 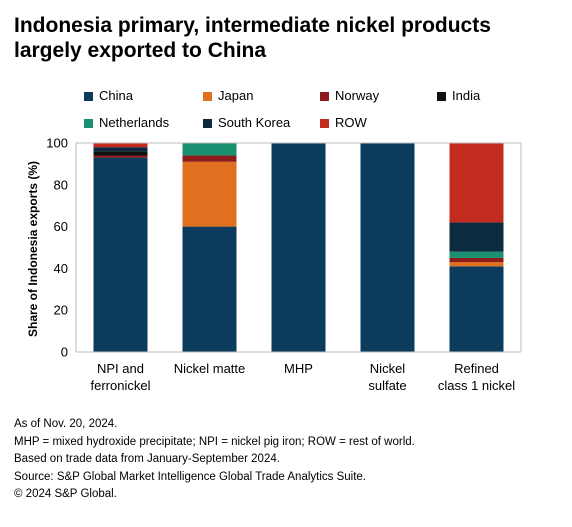 What do you see at coordinates (476, 264) in the screenshot?
I see `bar-5-japan` at bounding box center [476, 264].